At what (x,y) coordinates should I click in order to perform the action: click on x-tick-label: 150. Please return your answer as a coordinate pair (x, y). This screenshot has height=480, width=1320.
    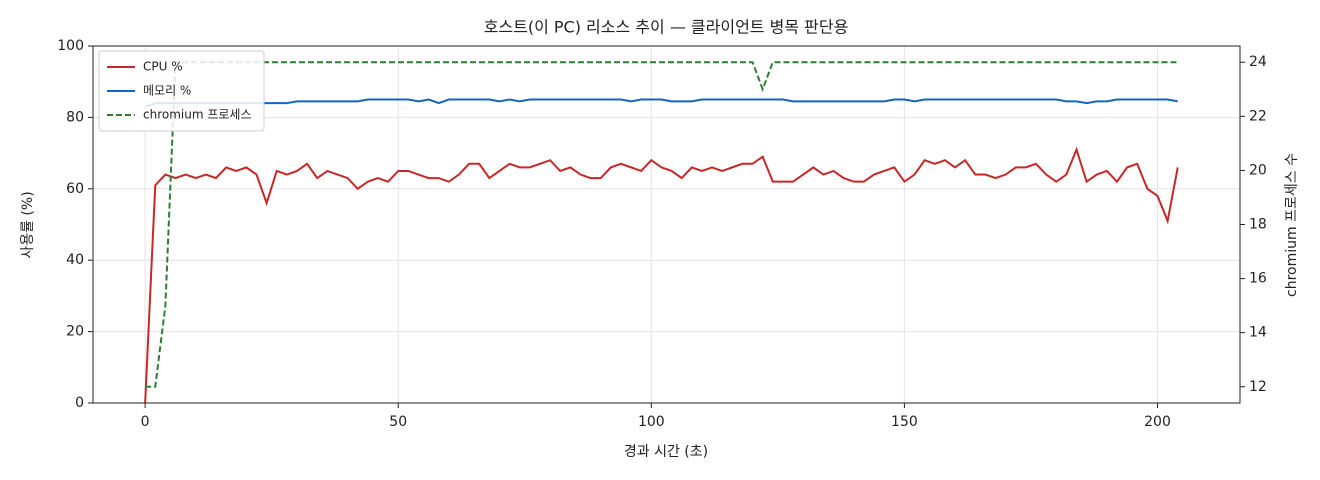
    Looking at the image, I should click on (904, 422).